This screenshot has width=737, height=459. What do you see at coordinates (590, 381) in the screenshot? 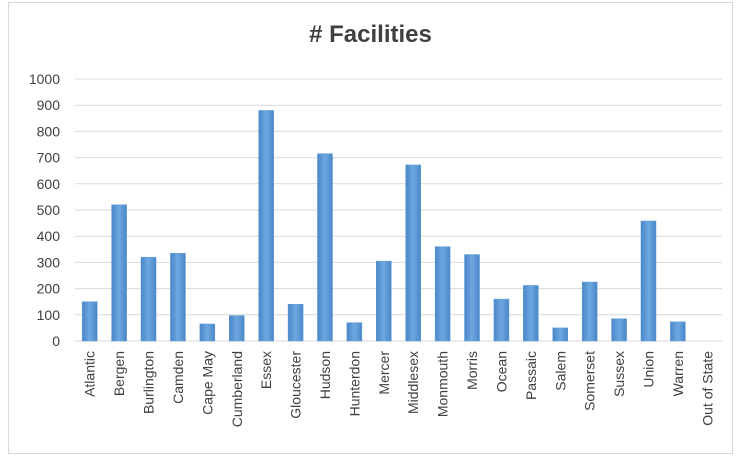
I see `x-tick-label: Somerset` at bounding box center [590, 381].